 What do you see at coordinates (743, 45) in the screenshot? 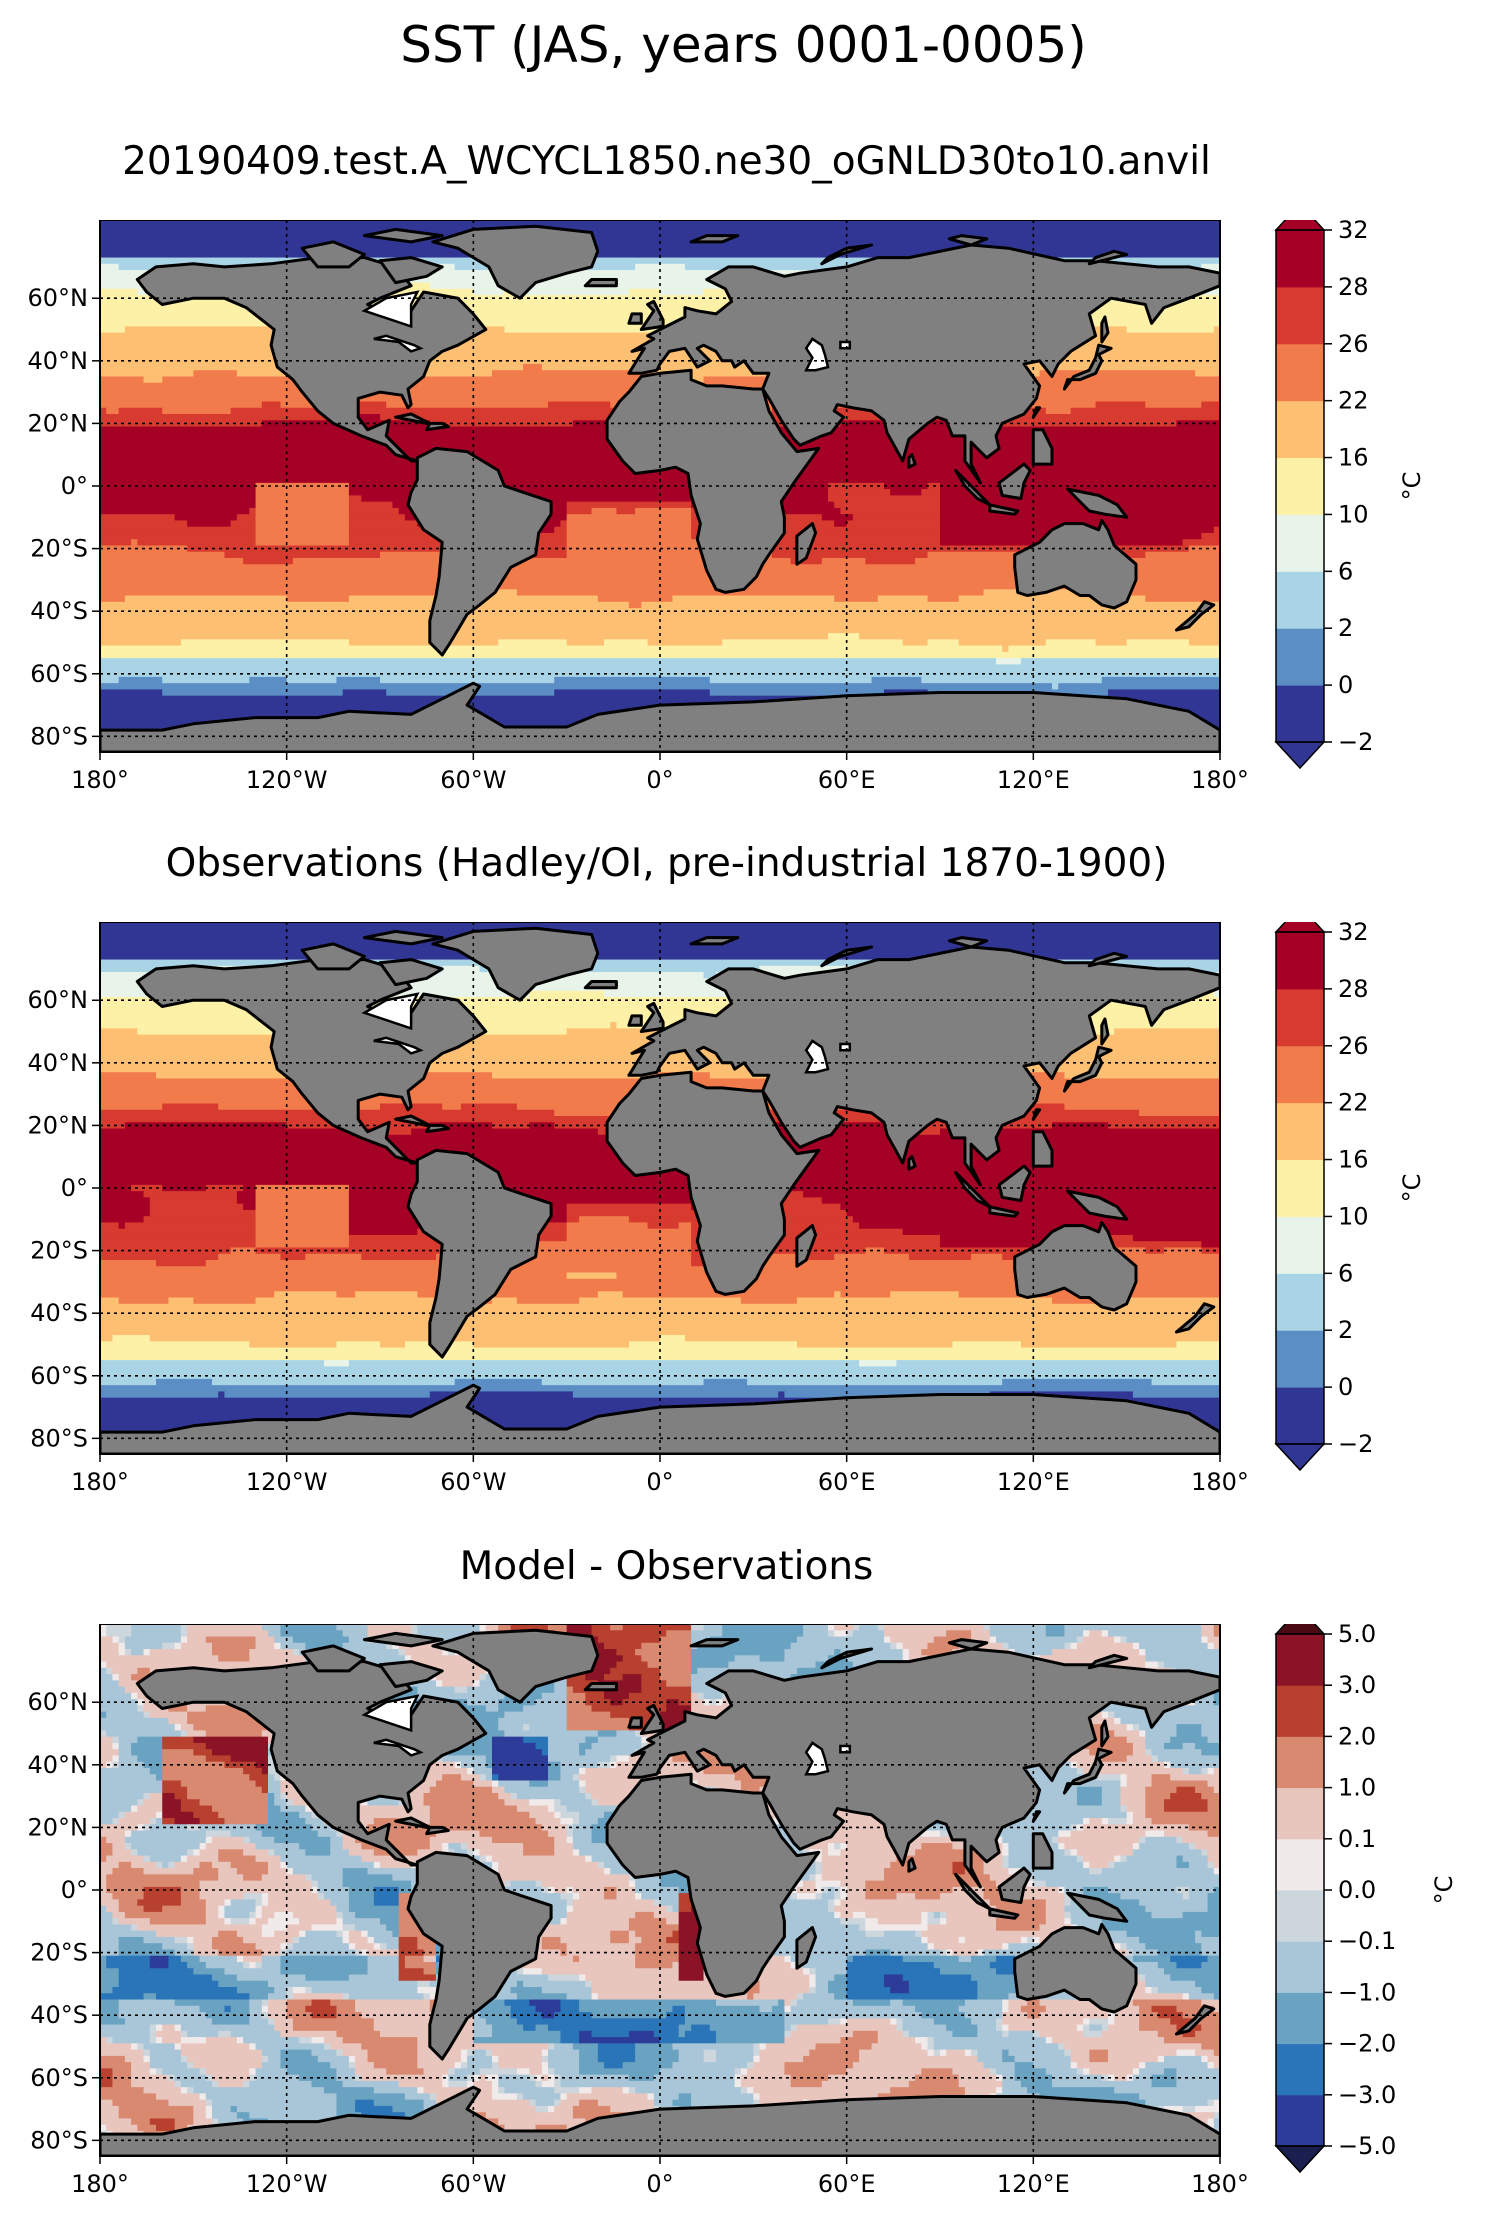
I see `figure-suptitle: SST (JAS, years 0001-0005)` at bounding box center [743, 45].